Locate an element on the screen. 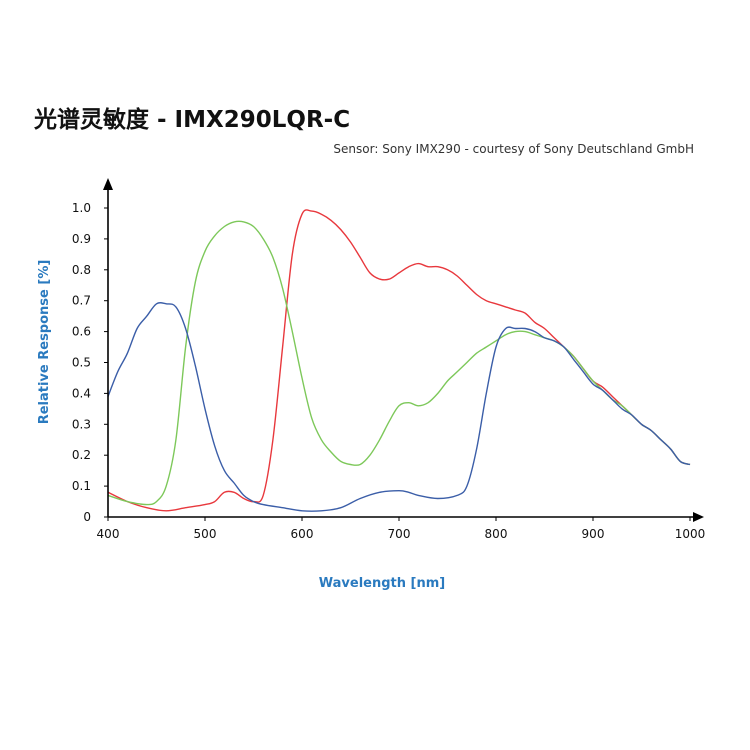 The image size is (750, 750). x-tick-label: 400 is located at coordinates (108, 534).